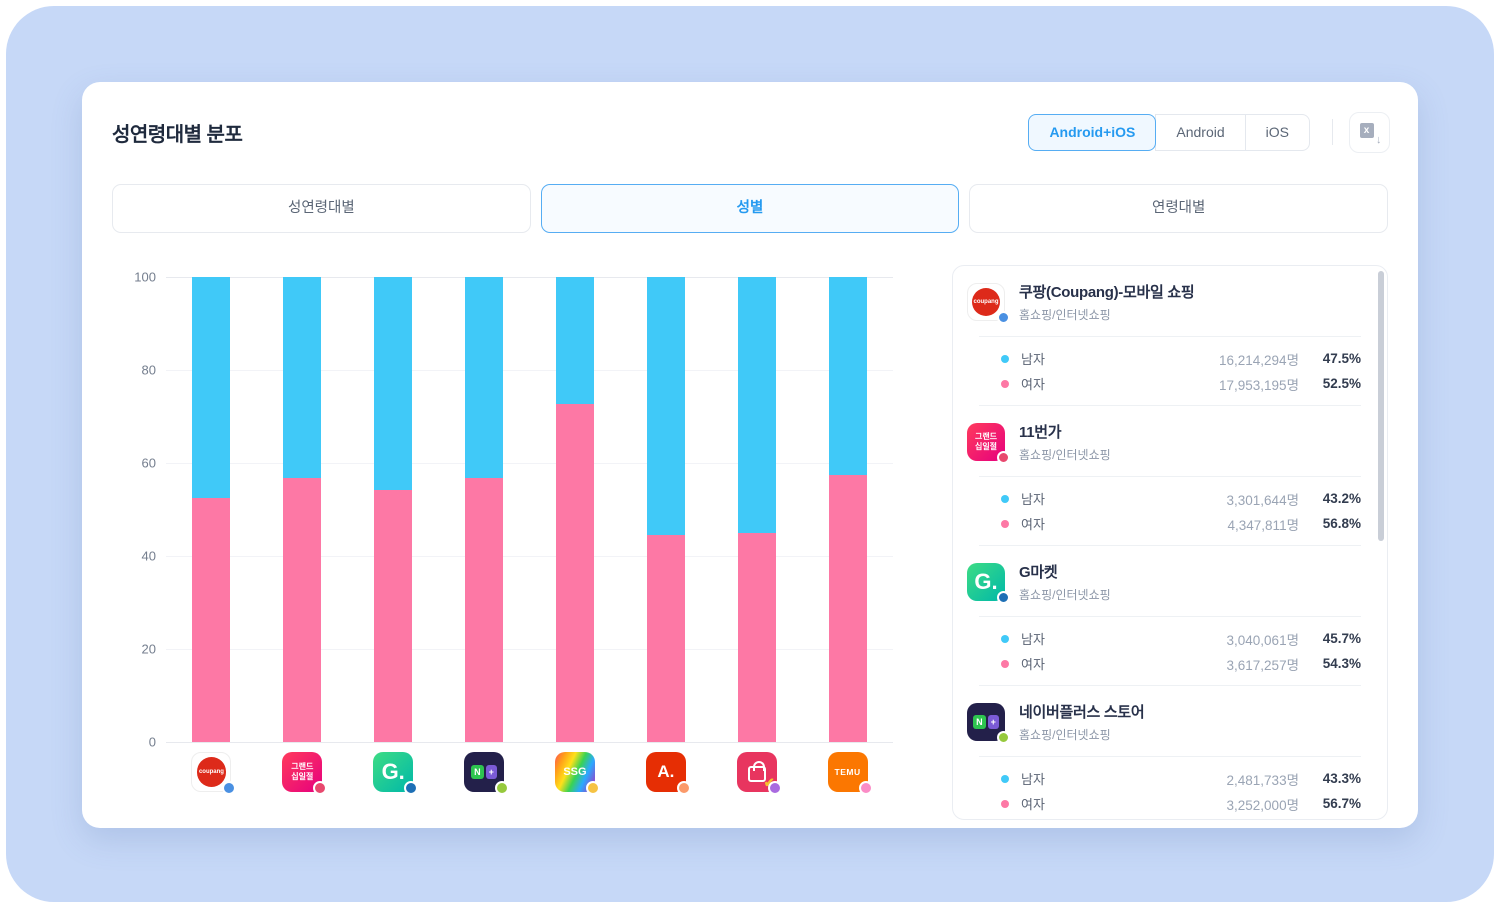 This screenshot has height=908, width=1500. I want to click on stacked-bar-aliexpress, so click(665, 509).